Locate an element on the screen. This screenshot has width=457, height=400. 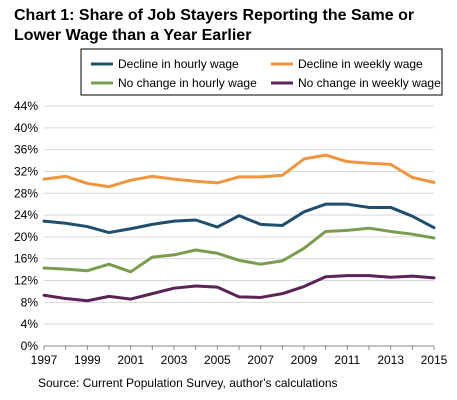
y-tick-label: 32% is located at coordinates (26, 171).